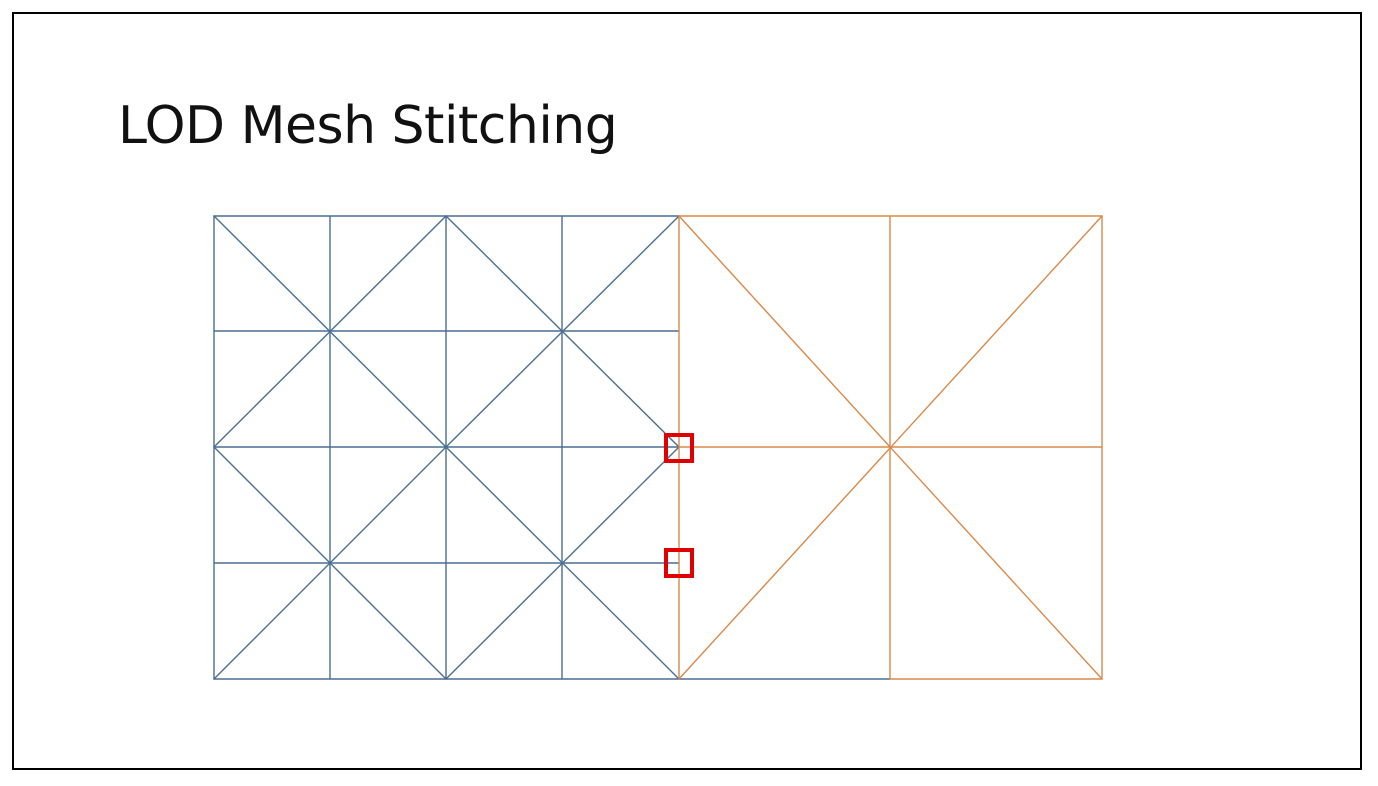 This screenshot has width=1378, height=786. I want to click on slide-title: LOD Mesh Stitching, so click(368, 126).